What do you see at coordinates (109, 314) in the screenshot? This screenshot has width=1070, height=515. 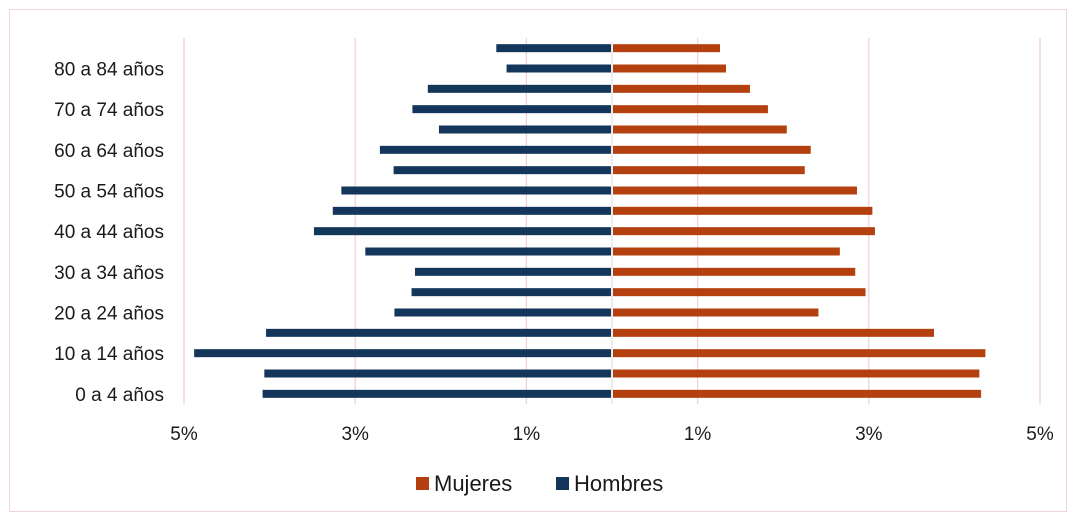 I see `category-label: 20 a 24 años` at bounding box center [109, 314].